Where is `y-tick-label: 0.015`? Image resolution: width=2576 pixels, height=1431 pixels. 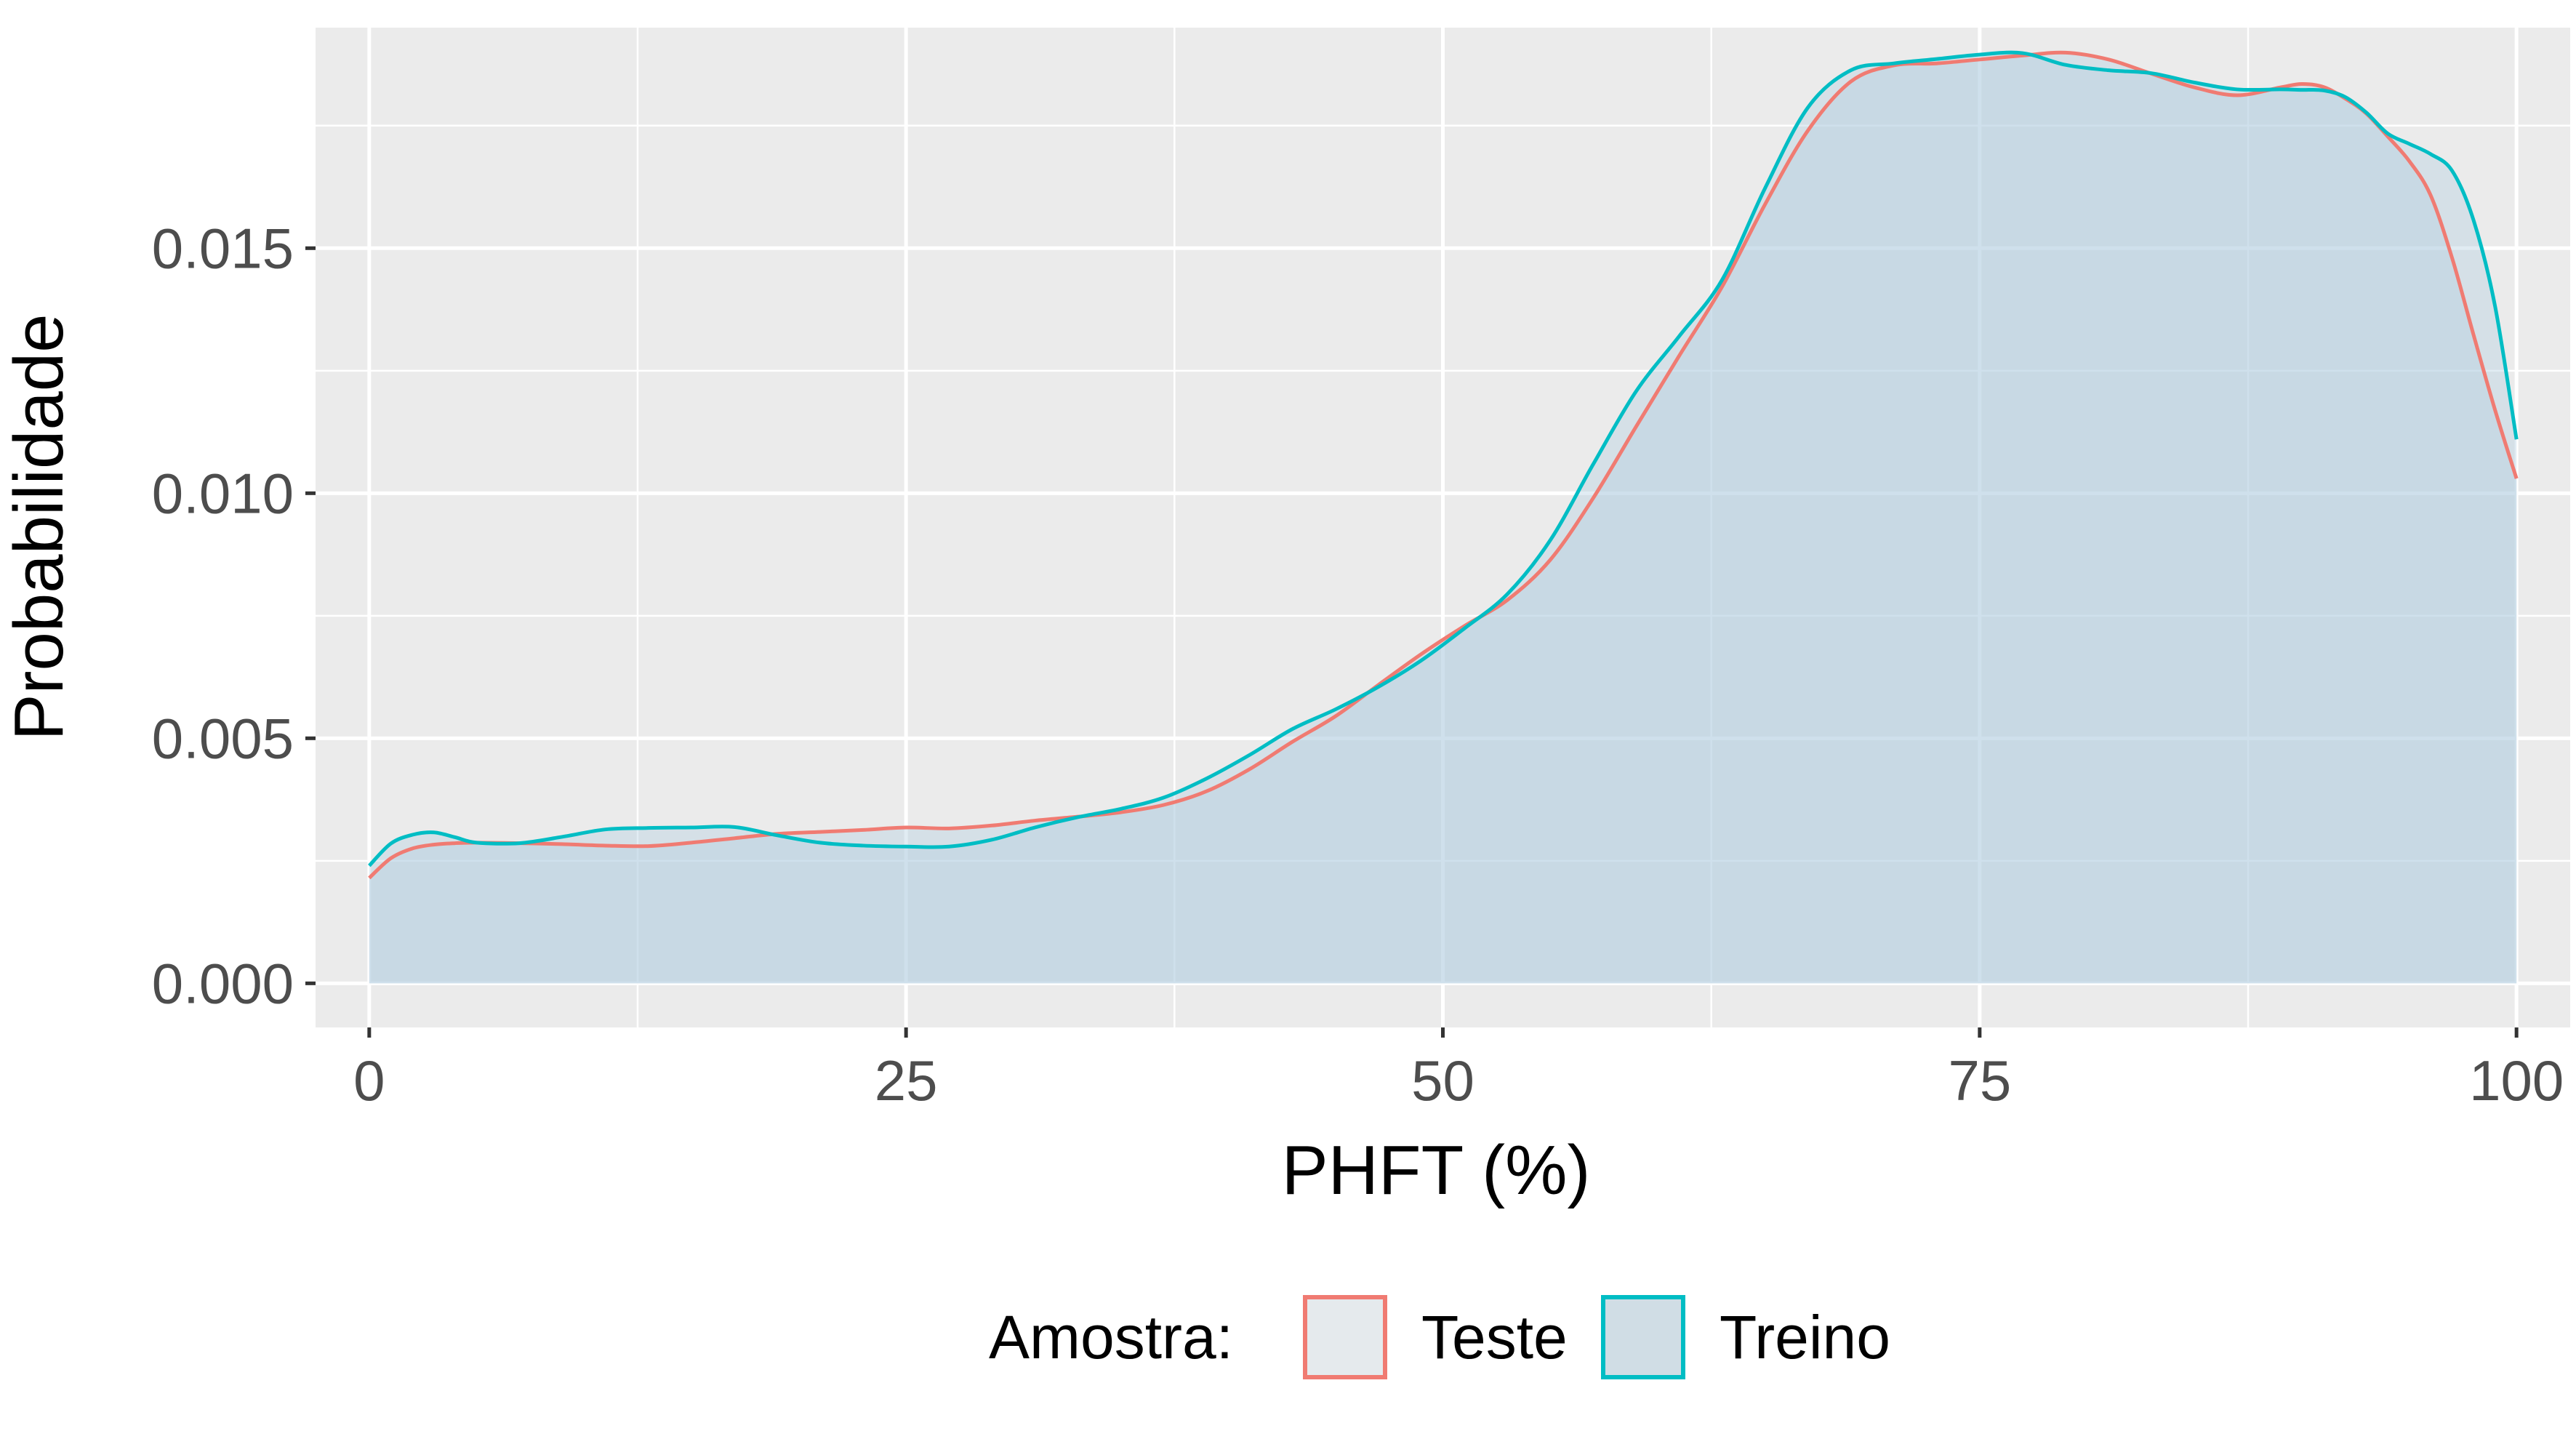 y-tick-label: 0.015 is located at coordinates (223, 248).